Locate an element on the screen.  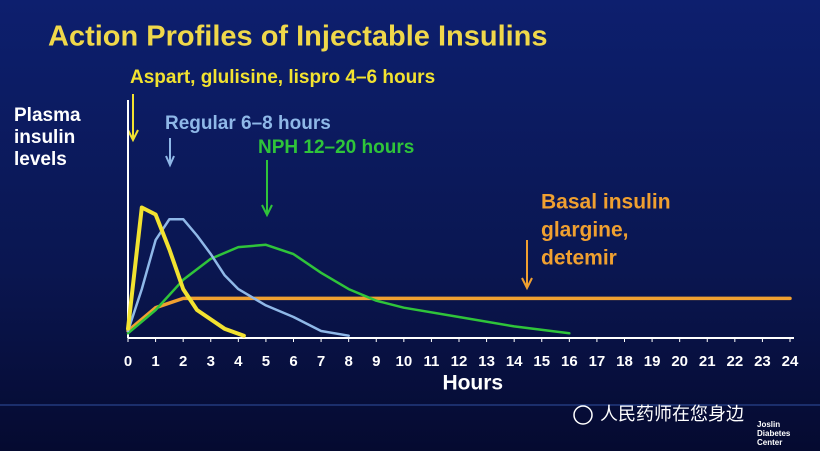
x-tick-label: 12 is located at coordinates (459, 361).